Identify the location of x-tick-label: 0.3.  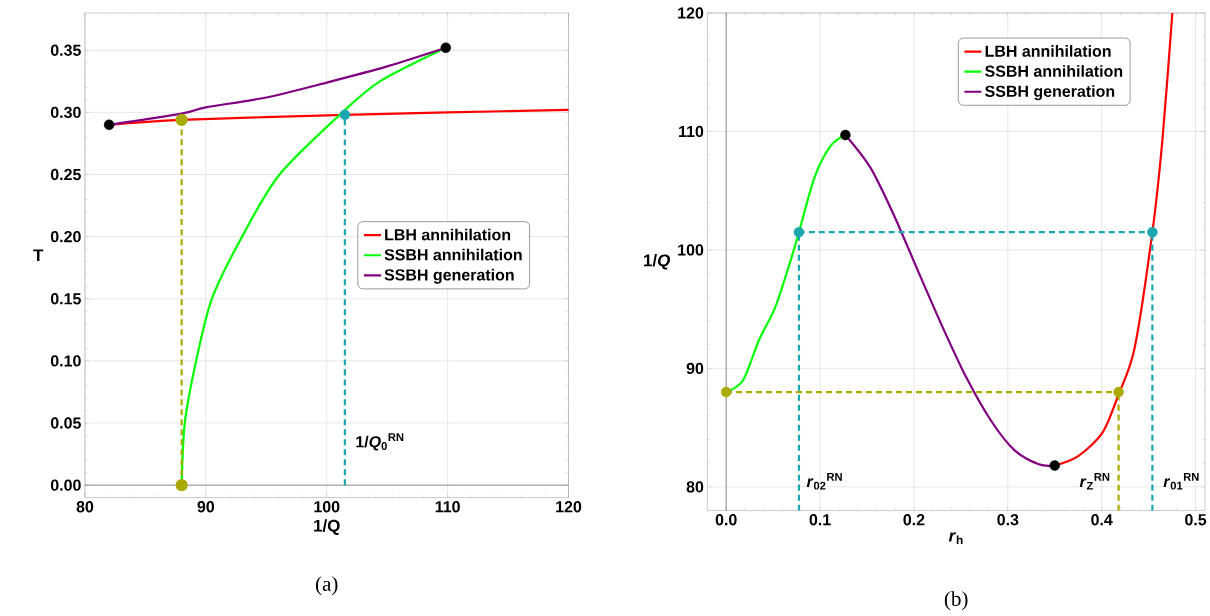
(1008, 519).